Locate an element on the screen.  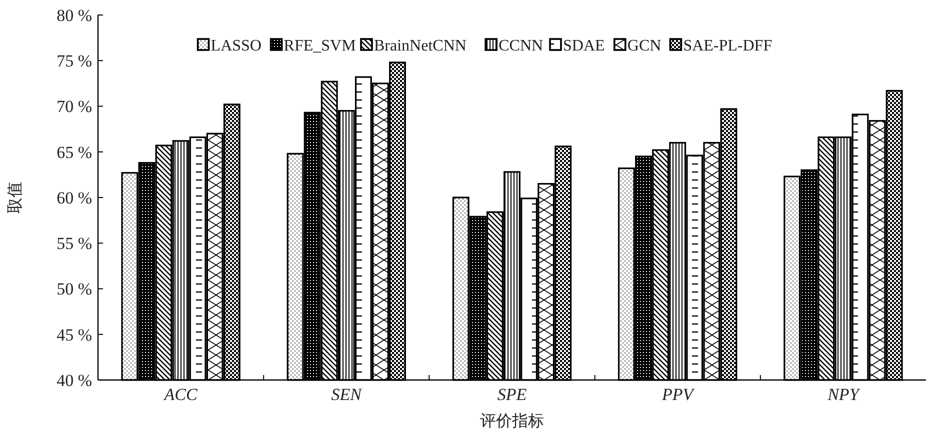
x-tick-label: SPE is located at coordinates (512, 394).